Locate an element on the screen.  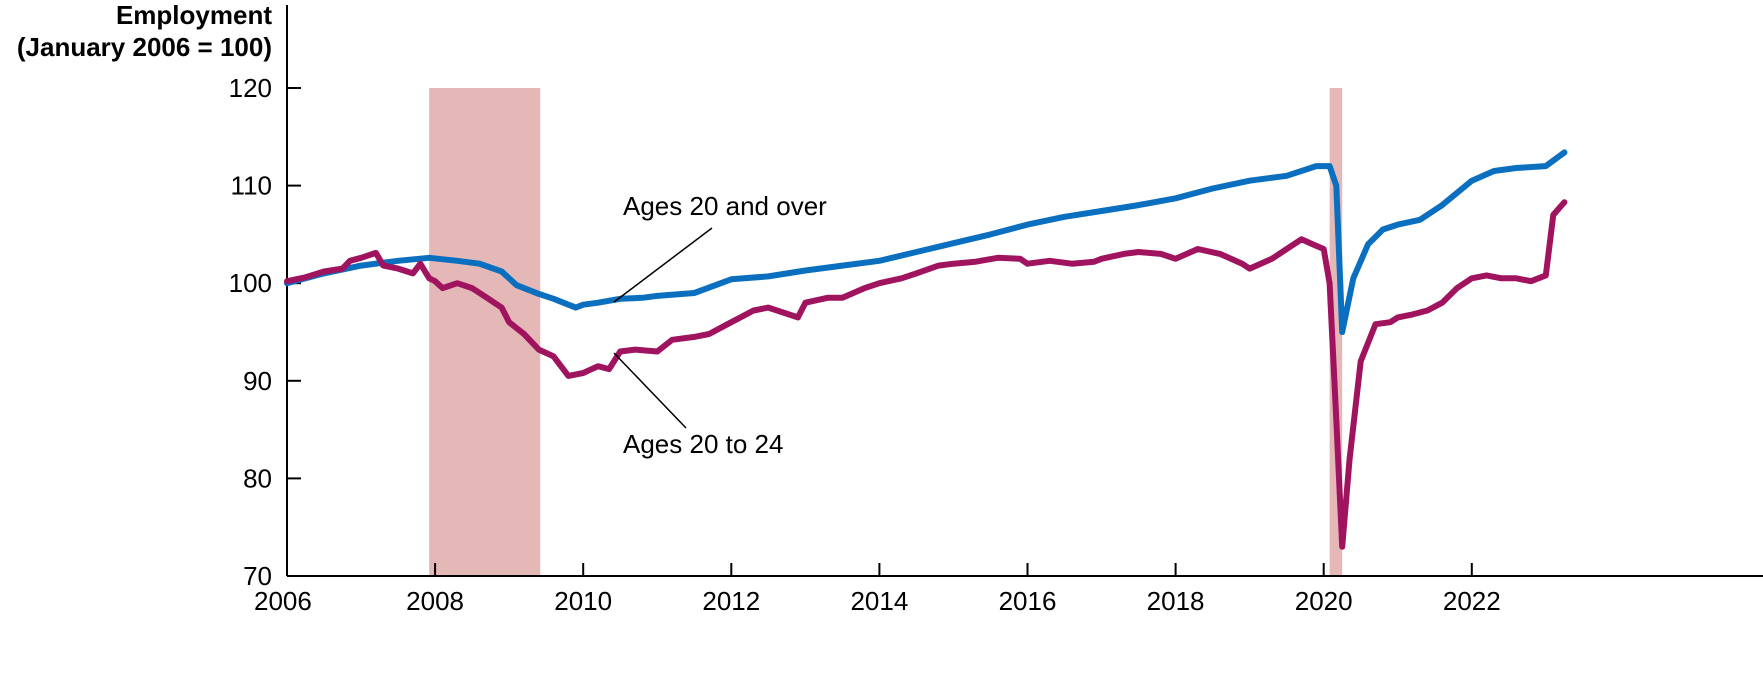
y-axis-ticks: 70 80 90 100 110 120 is located at coordinates (265, 332).